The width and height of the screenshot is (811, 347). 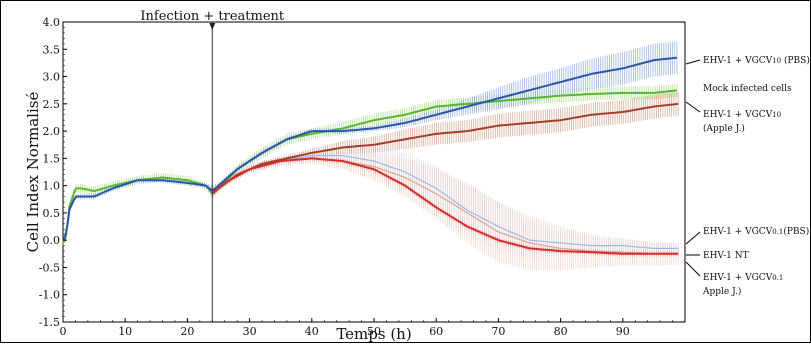 What do you see at coordinates (747, 89) in the screenshot?
I see `legend-label-s1: Mock infected cells` at bounding box center [747, 89].